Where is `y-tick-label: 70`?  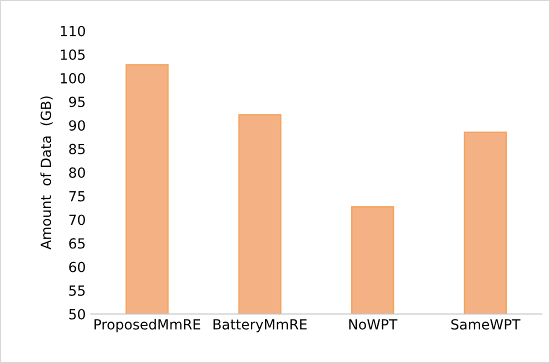
y-tick-label: 70 is located at coordinates (77, 220).